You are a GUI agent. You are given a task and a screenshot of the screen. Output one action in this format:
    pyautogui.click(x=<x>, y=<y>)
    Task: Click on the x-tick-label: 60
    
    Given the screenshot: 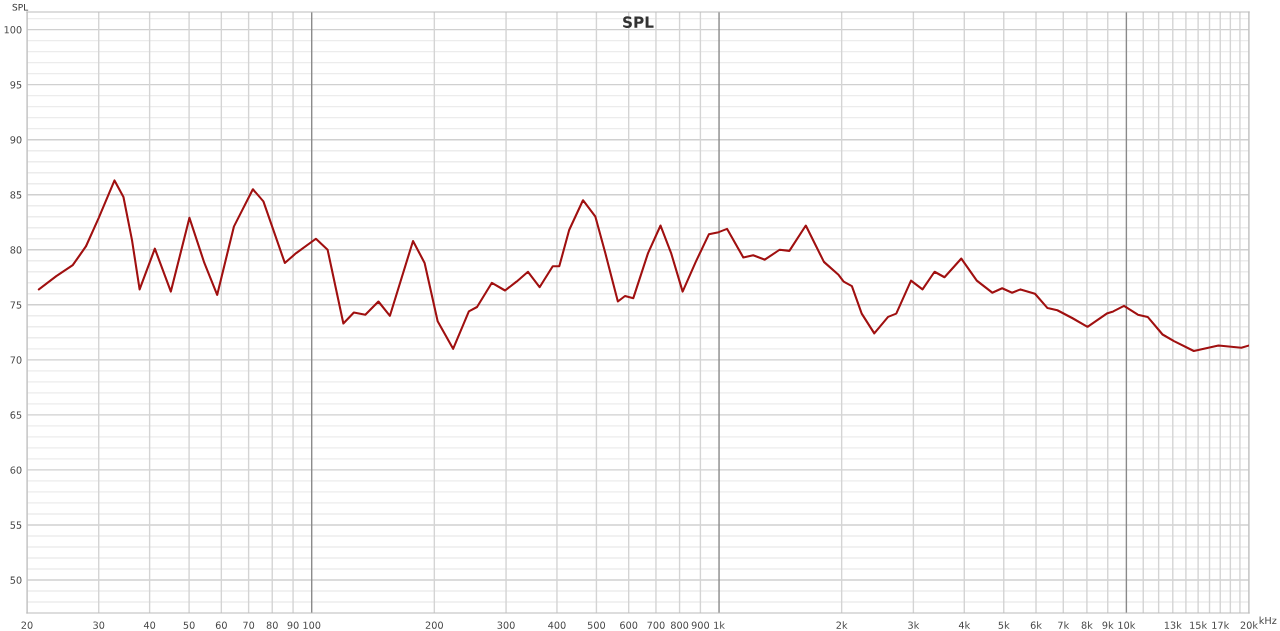 What is the action you would take?
    pyautogui.click(x=221, y=625)
    